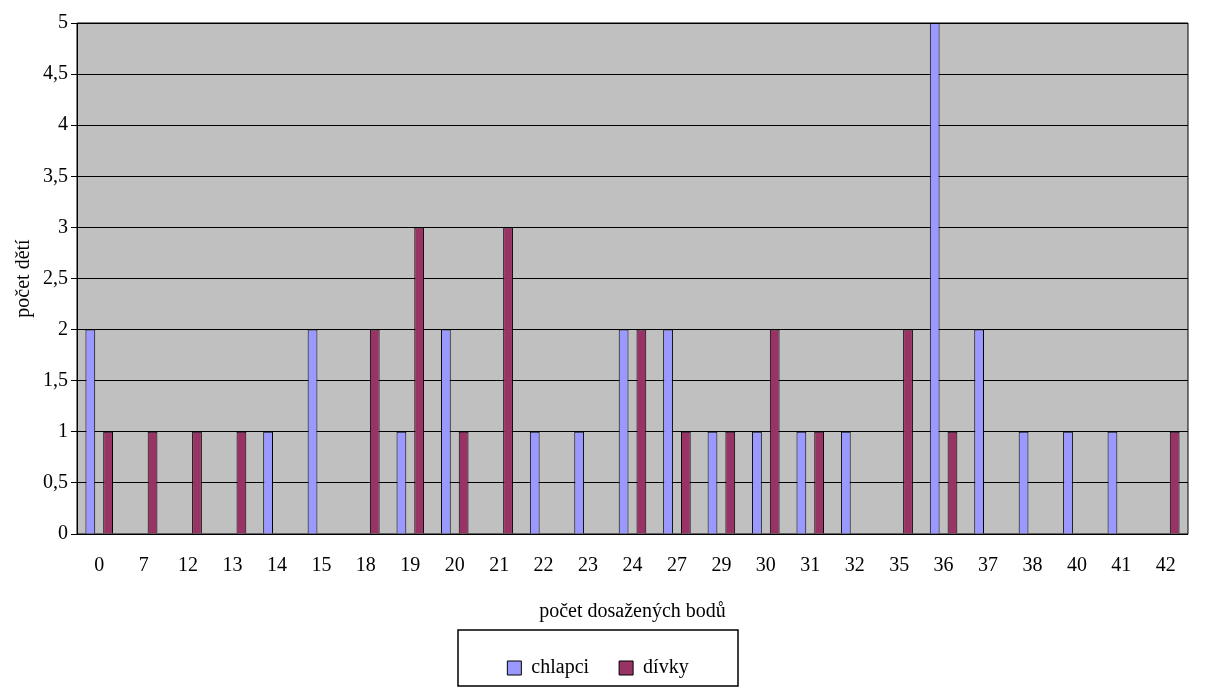  What do you see at coordinates (23, 278) in the screenshot?
I see `y-axis-title: počet dětí` at bounding box center [23, 278].